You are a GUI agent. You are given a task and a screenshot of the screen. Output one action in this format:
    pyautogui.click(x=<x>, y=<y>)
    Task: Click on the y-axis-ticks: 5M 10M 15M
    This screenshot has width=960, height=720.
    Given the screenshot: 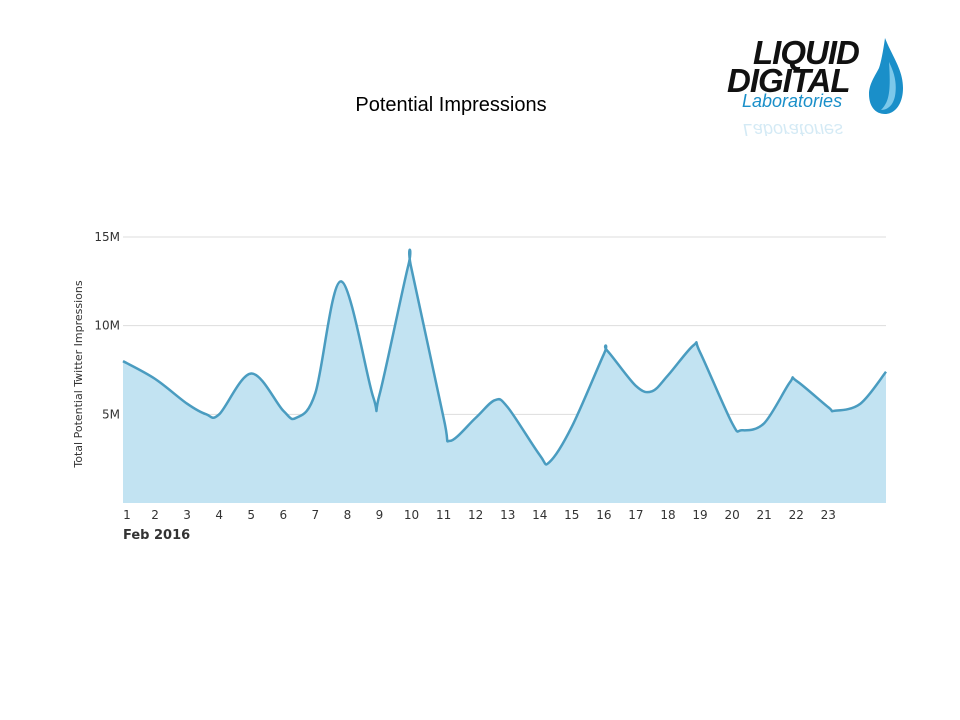 What is the action you would take?
    pyautogui.click(x=107, y=325)
    